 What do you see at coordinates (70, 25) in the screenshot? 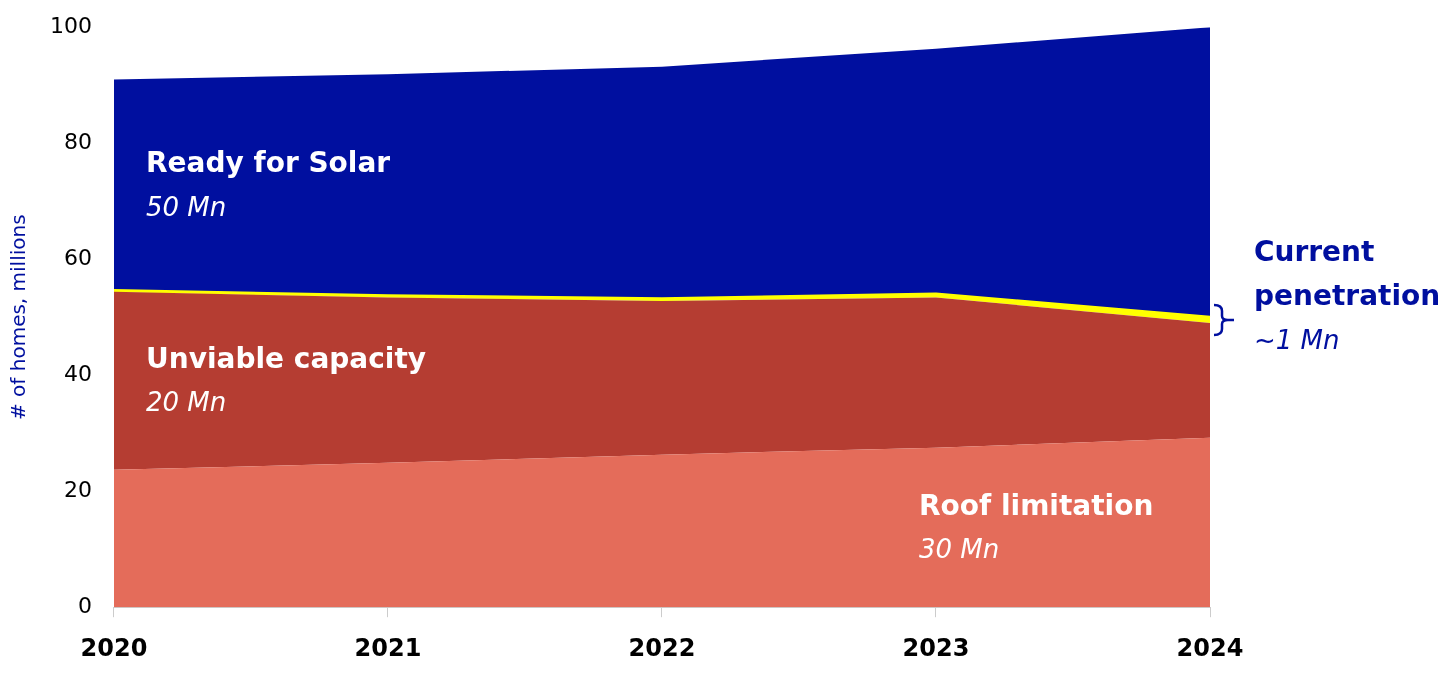
I see `y-tick-label: 100` at bounding box center [70, 25].